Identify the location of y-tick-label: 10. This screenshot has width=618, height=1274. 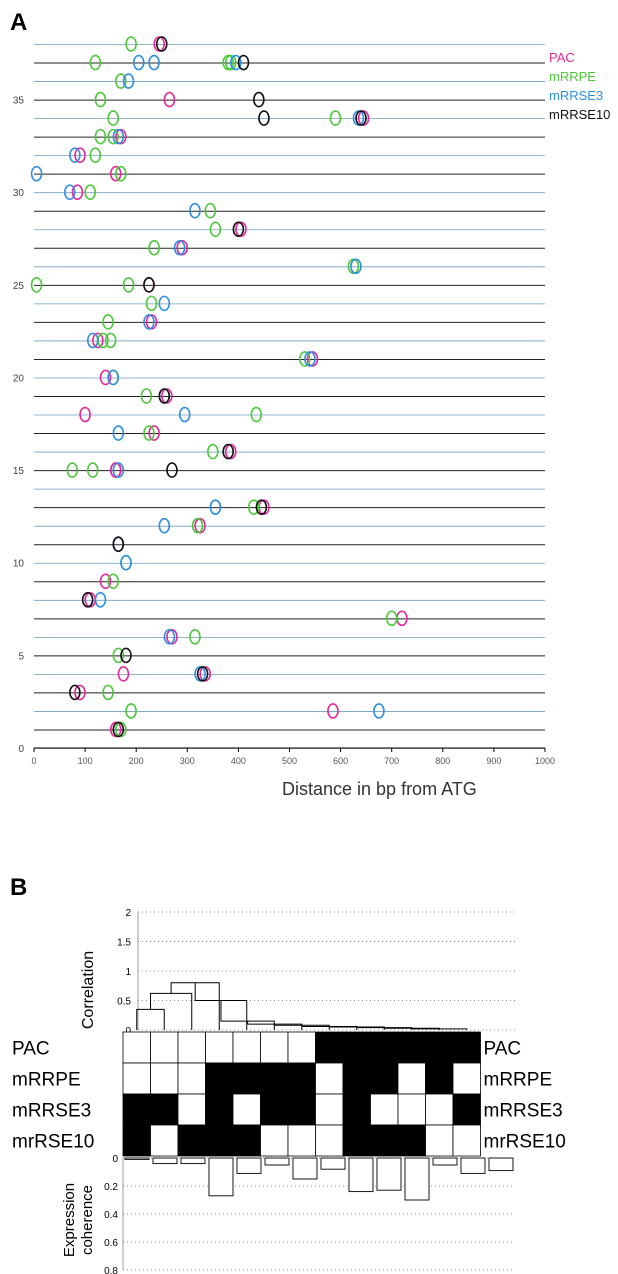
(19, 564).